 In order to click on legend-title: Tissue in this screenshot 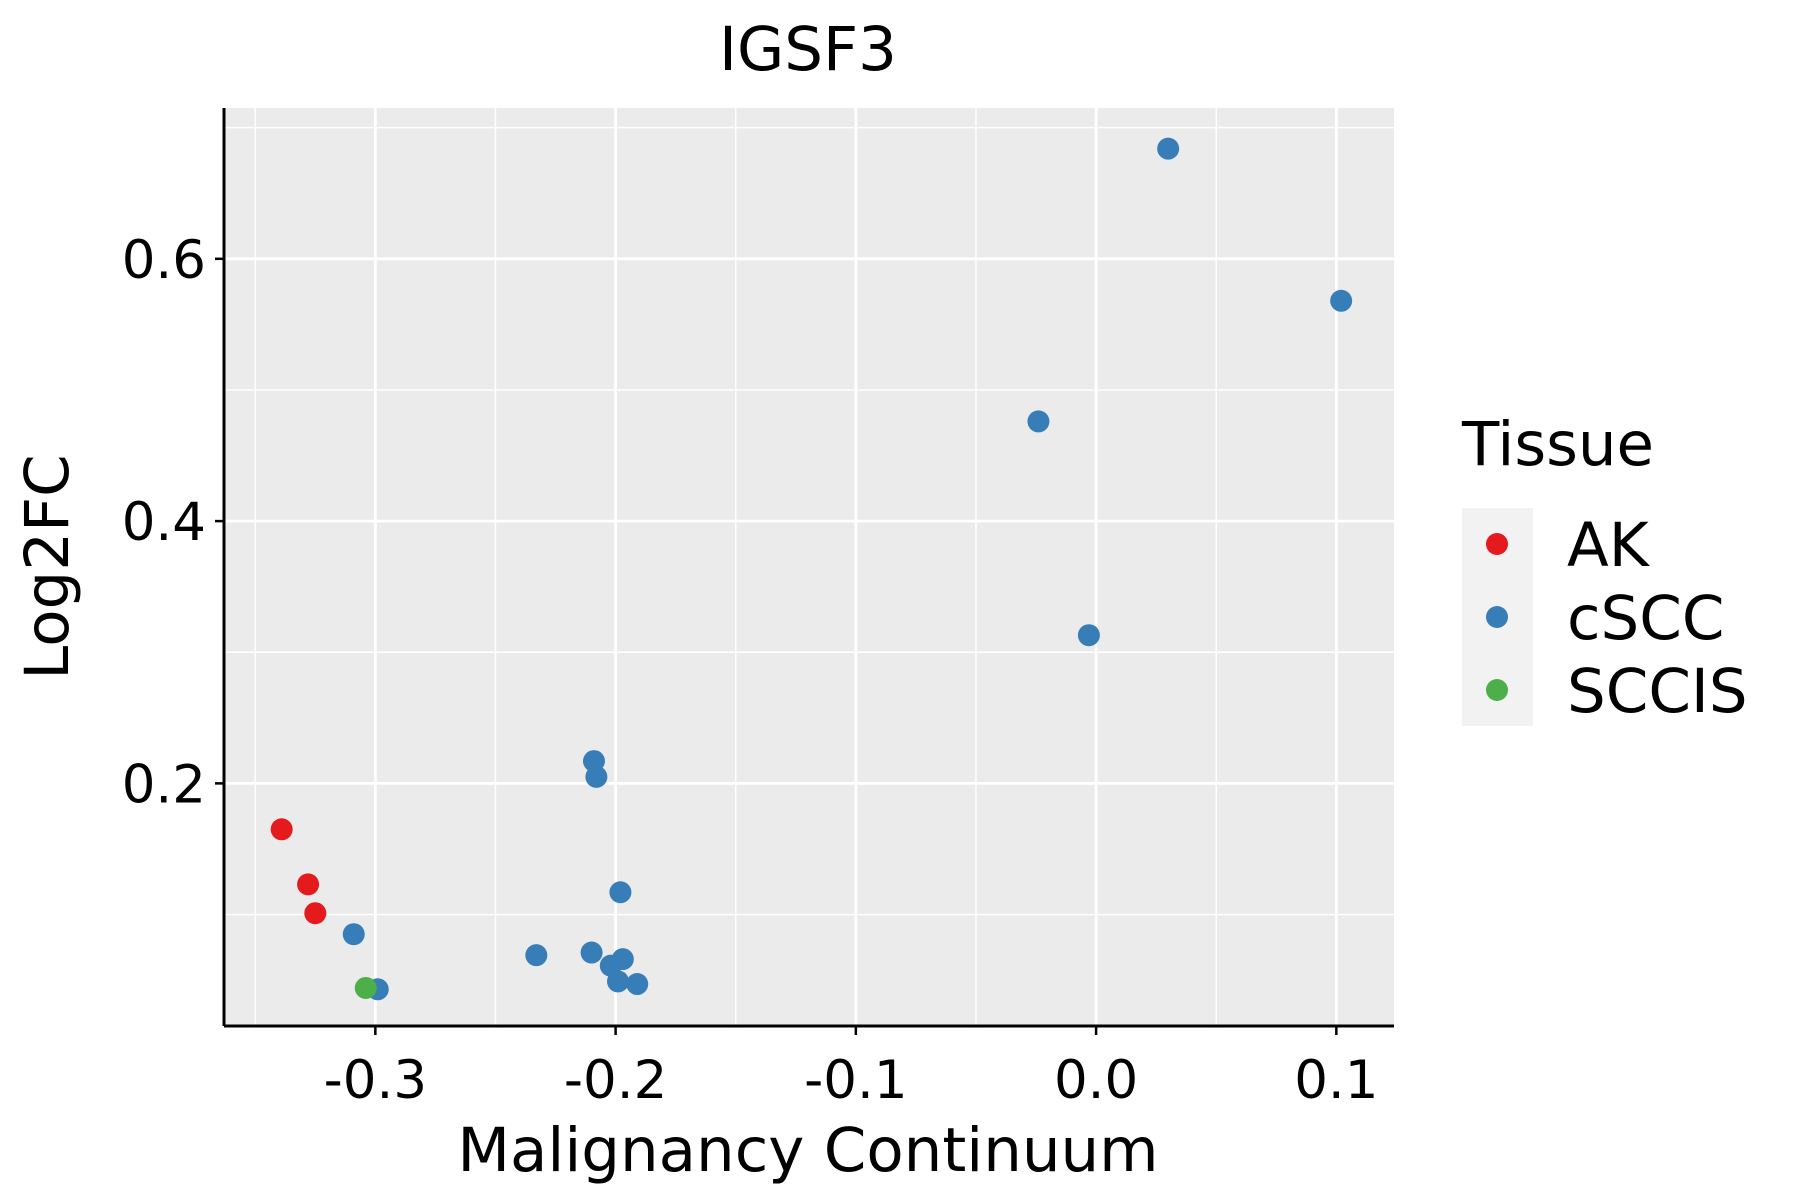, I will do `click(1557, 444)`.